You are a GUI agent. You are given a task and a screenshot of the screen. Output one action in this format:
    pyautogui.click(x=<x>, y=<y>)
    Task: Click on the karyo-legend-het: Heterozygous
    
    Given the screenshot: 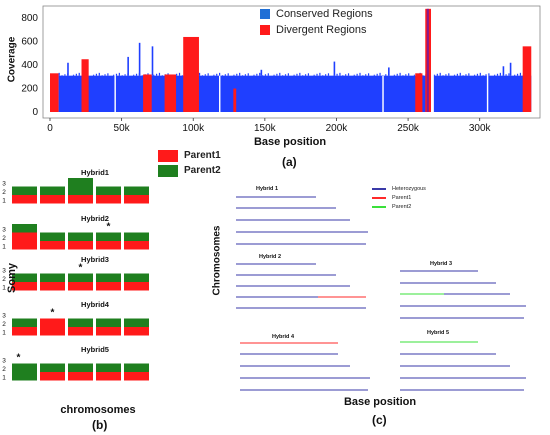 What is the action you would take?
    pyautogui.click(x=399, y=188)
    